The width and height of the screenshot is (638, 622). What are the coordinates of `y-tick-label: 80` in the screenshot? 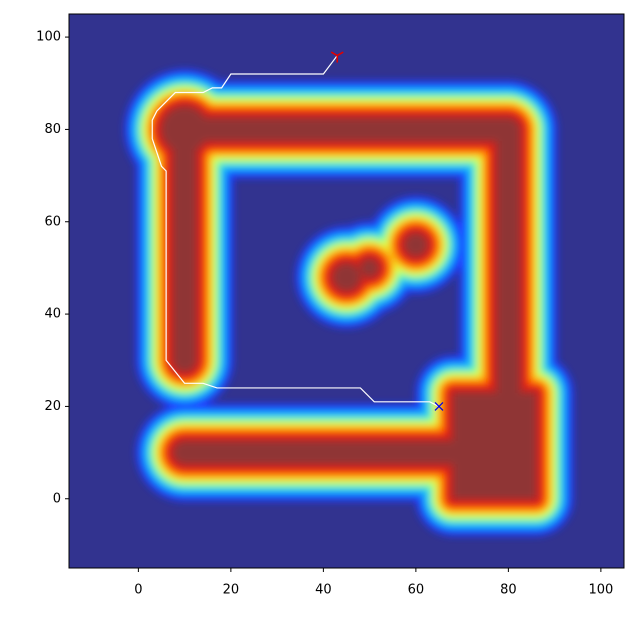 It's located at (52, 129).